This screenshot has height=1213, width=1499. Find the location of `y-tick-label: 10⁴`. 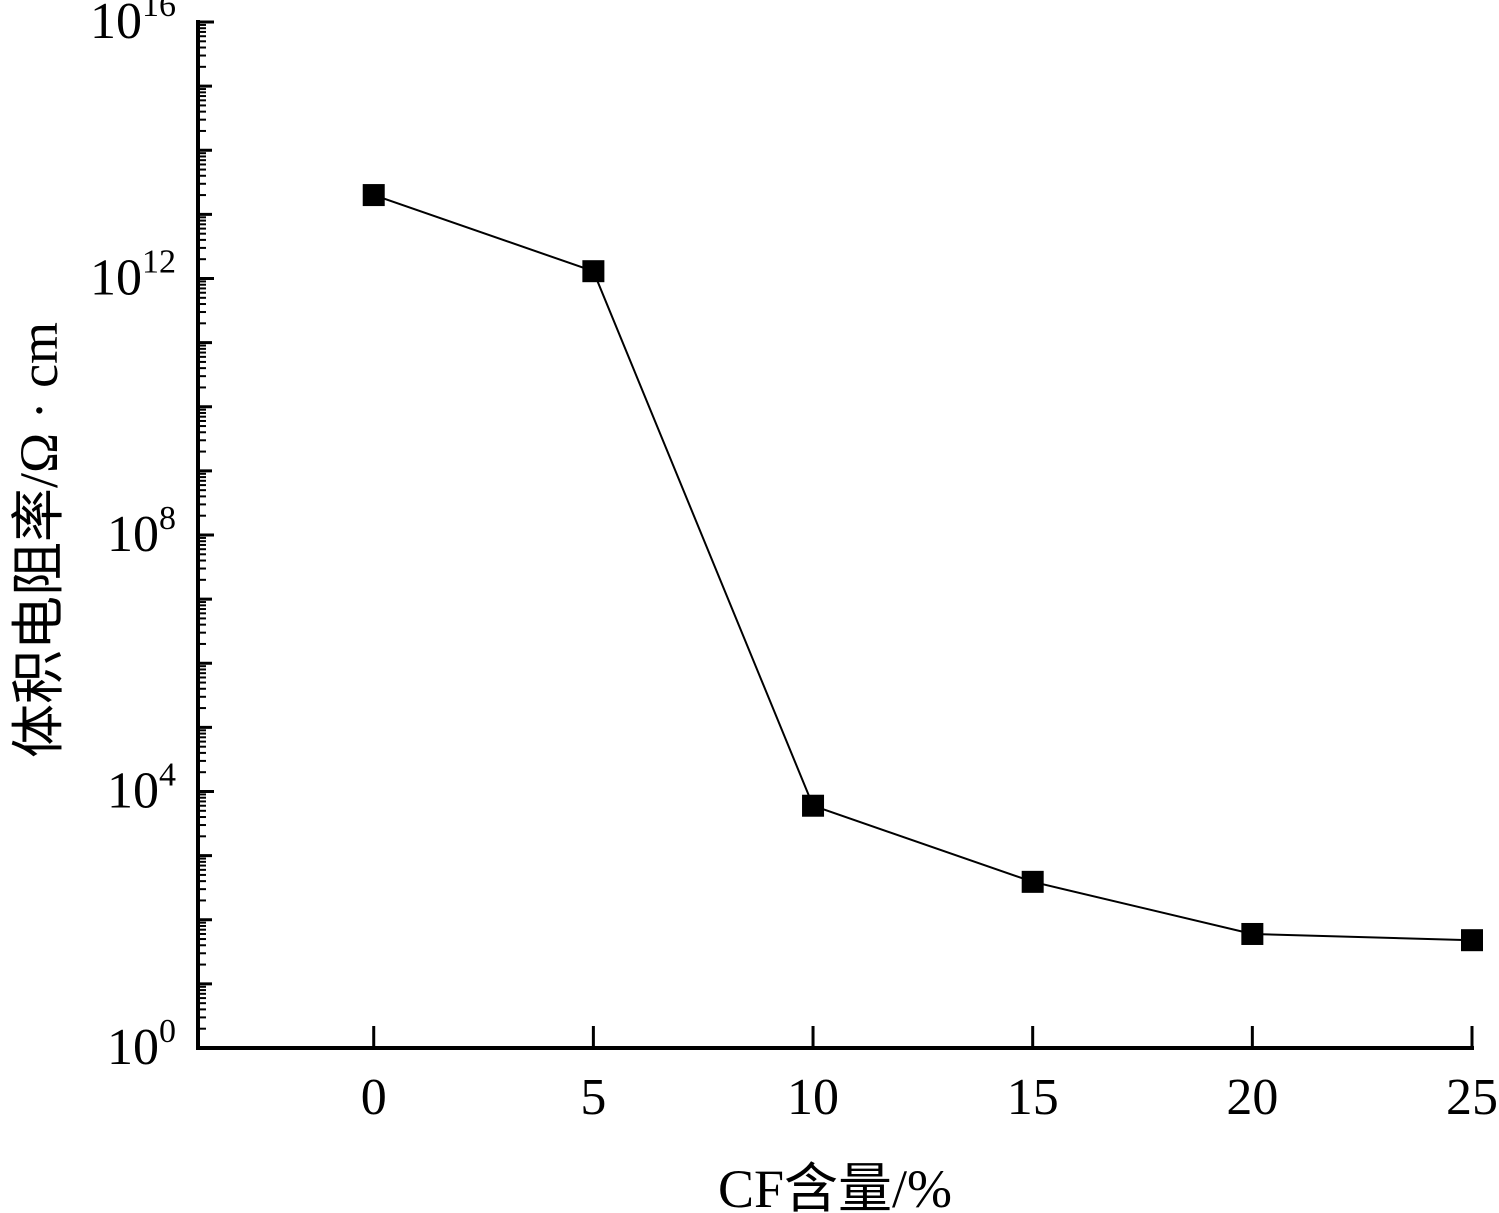

y-tick-label: 10⁴ is located at coordinates (141, 788).